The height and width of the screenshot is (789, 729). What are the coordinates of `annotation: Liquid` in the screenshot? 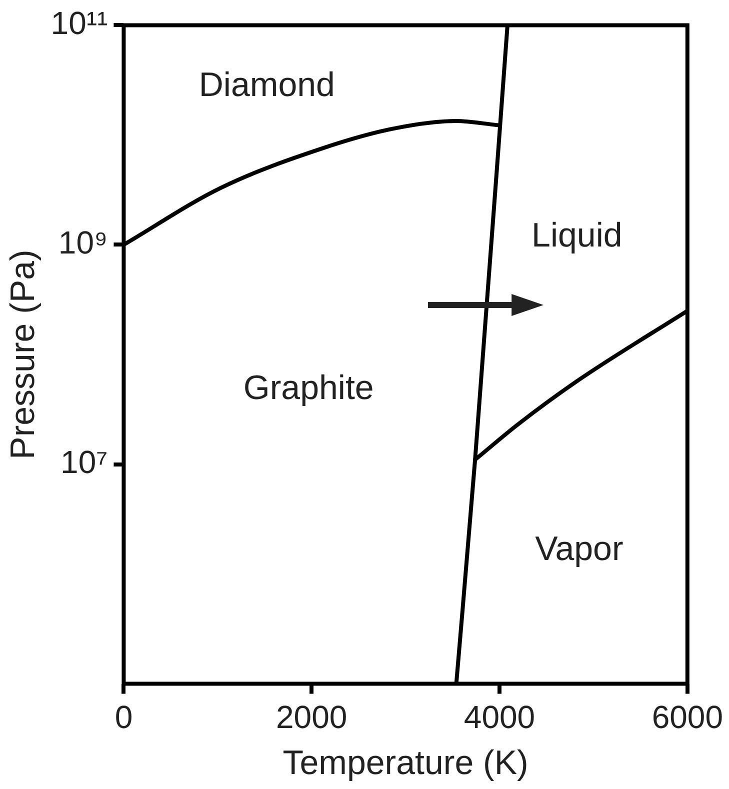 It's located at (577, 235).